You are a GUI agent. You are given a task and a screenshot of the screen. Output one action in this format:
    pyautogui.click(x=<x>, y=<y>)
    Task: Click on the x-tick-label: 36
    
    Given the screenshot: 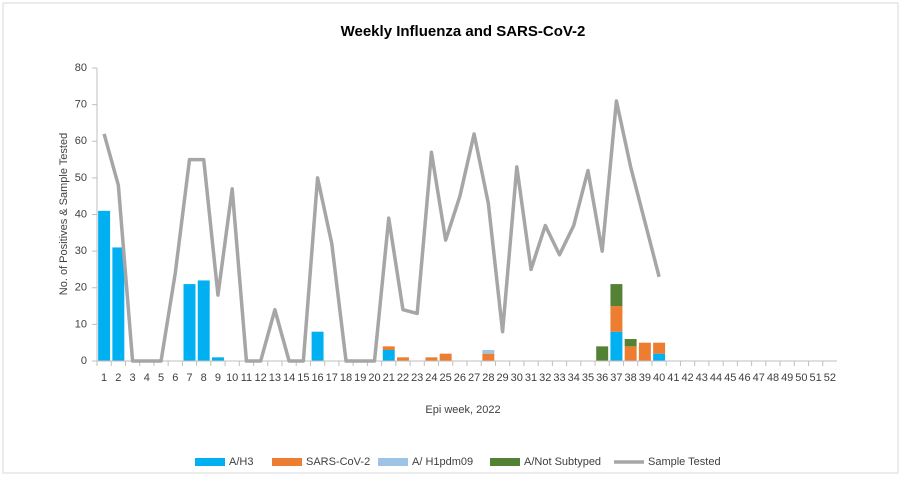 What is the action you would take?
    pyautogui.click(x=602, y=378)
    